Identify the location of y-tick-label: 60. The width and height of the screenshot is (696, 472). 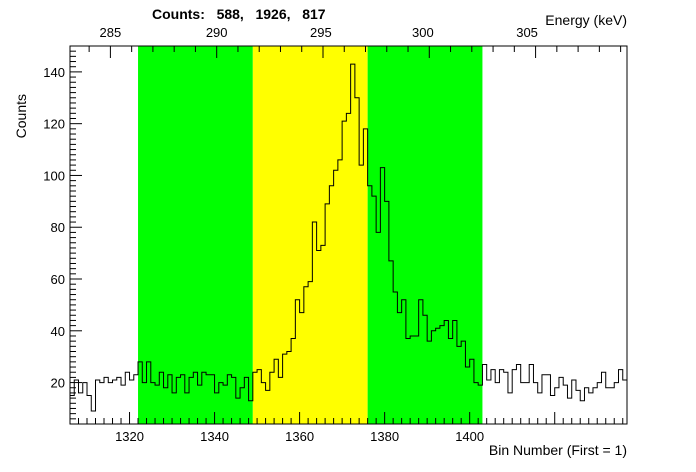
(58, 279).